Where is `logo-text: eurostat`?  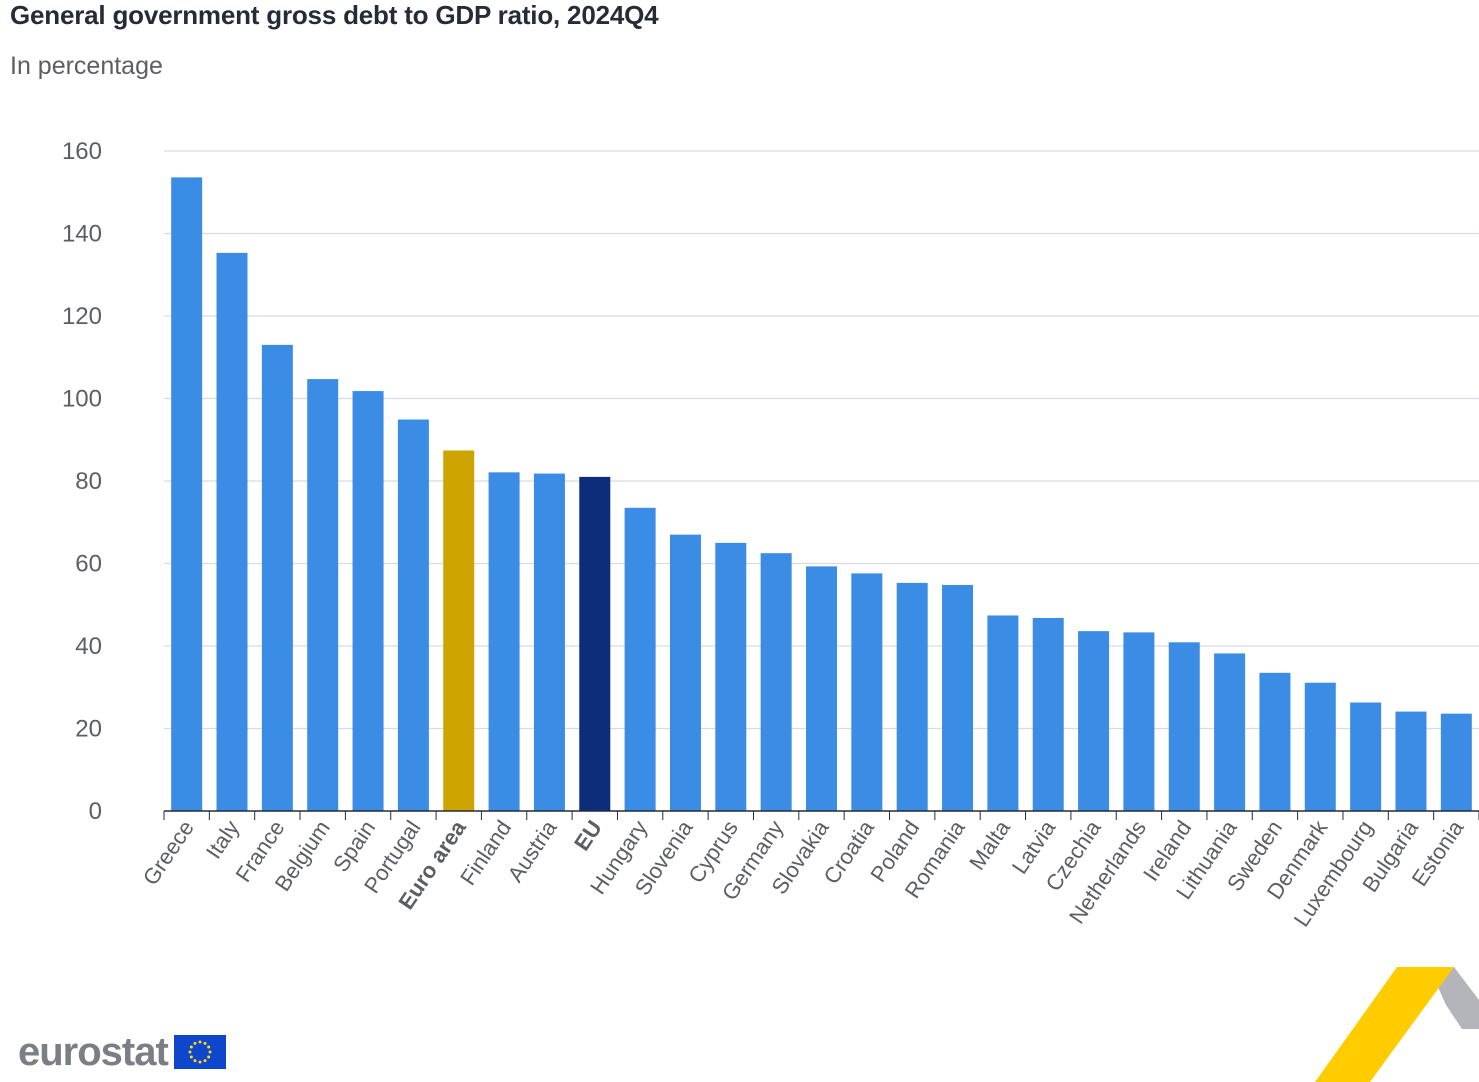 logo-text: eurostat is located at coordinates (93, 1052).